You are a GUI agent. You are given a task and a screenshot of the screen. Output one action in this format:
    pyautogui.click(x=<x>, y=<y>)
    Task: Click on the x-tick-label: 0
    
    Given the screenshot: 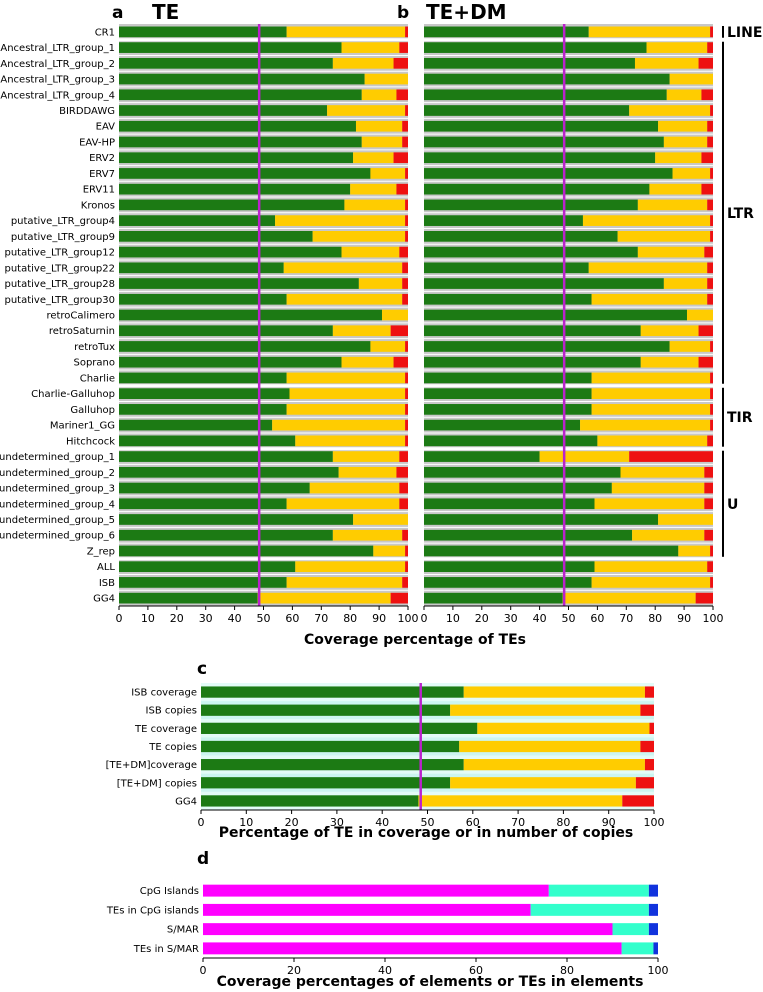 What is the action you would take?
    pyautogui.click(x=424, y=618)
    